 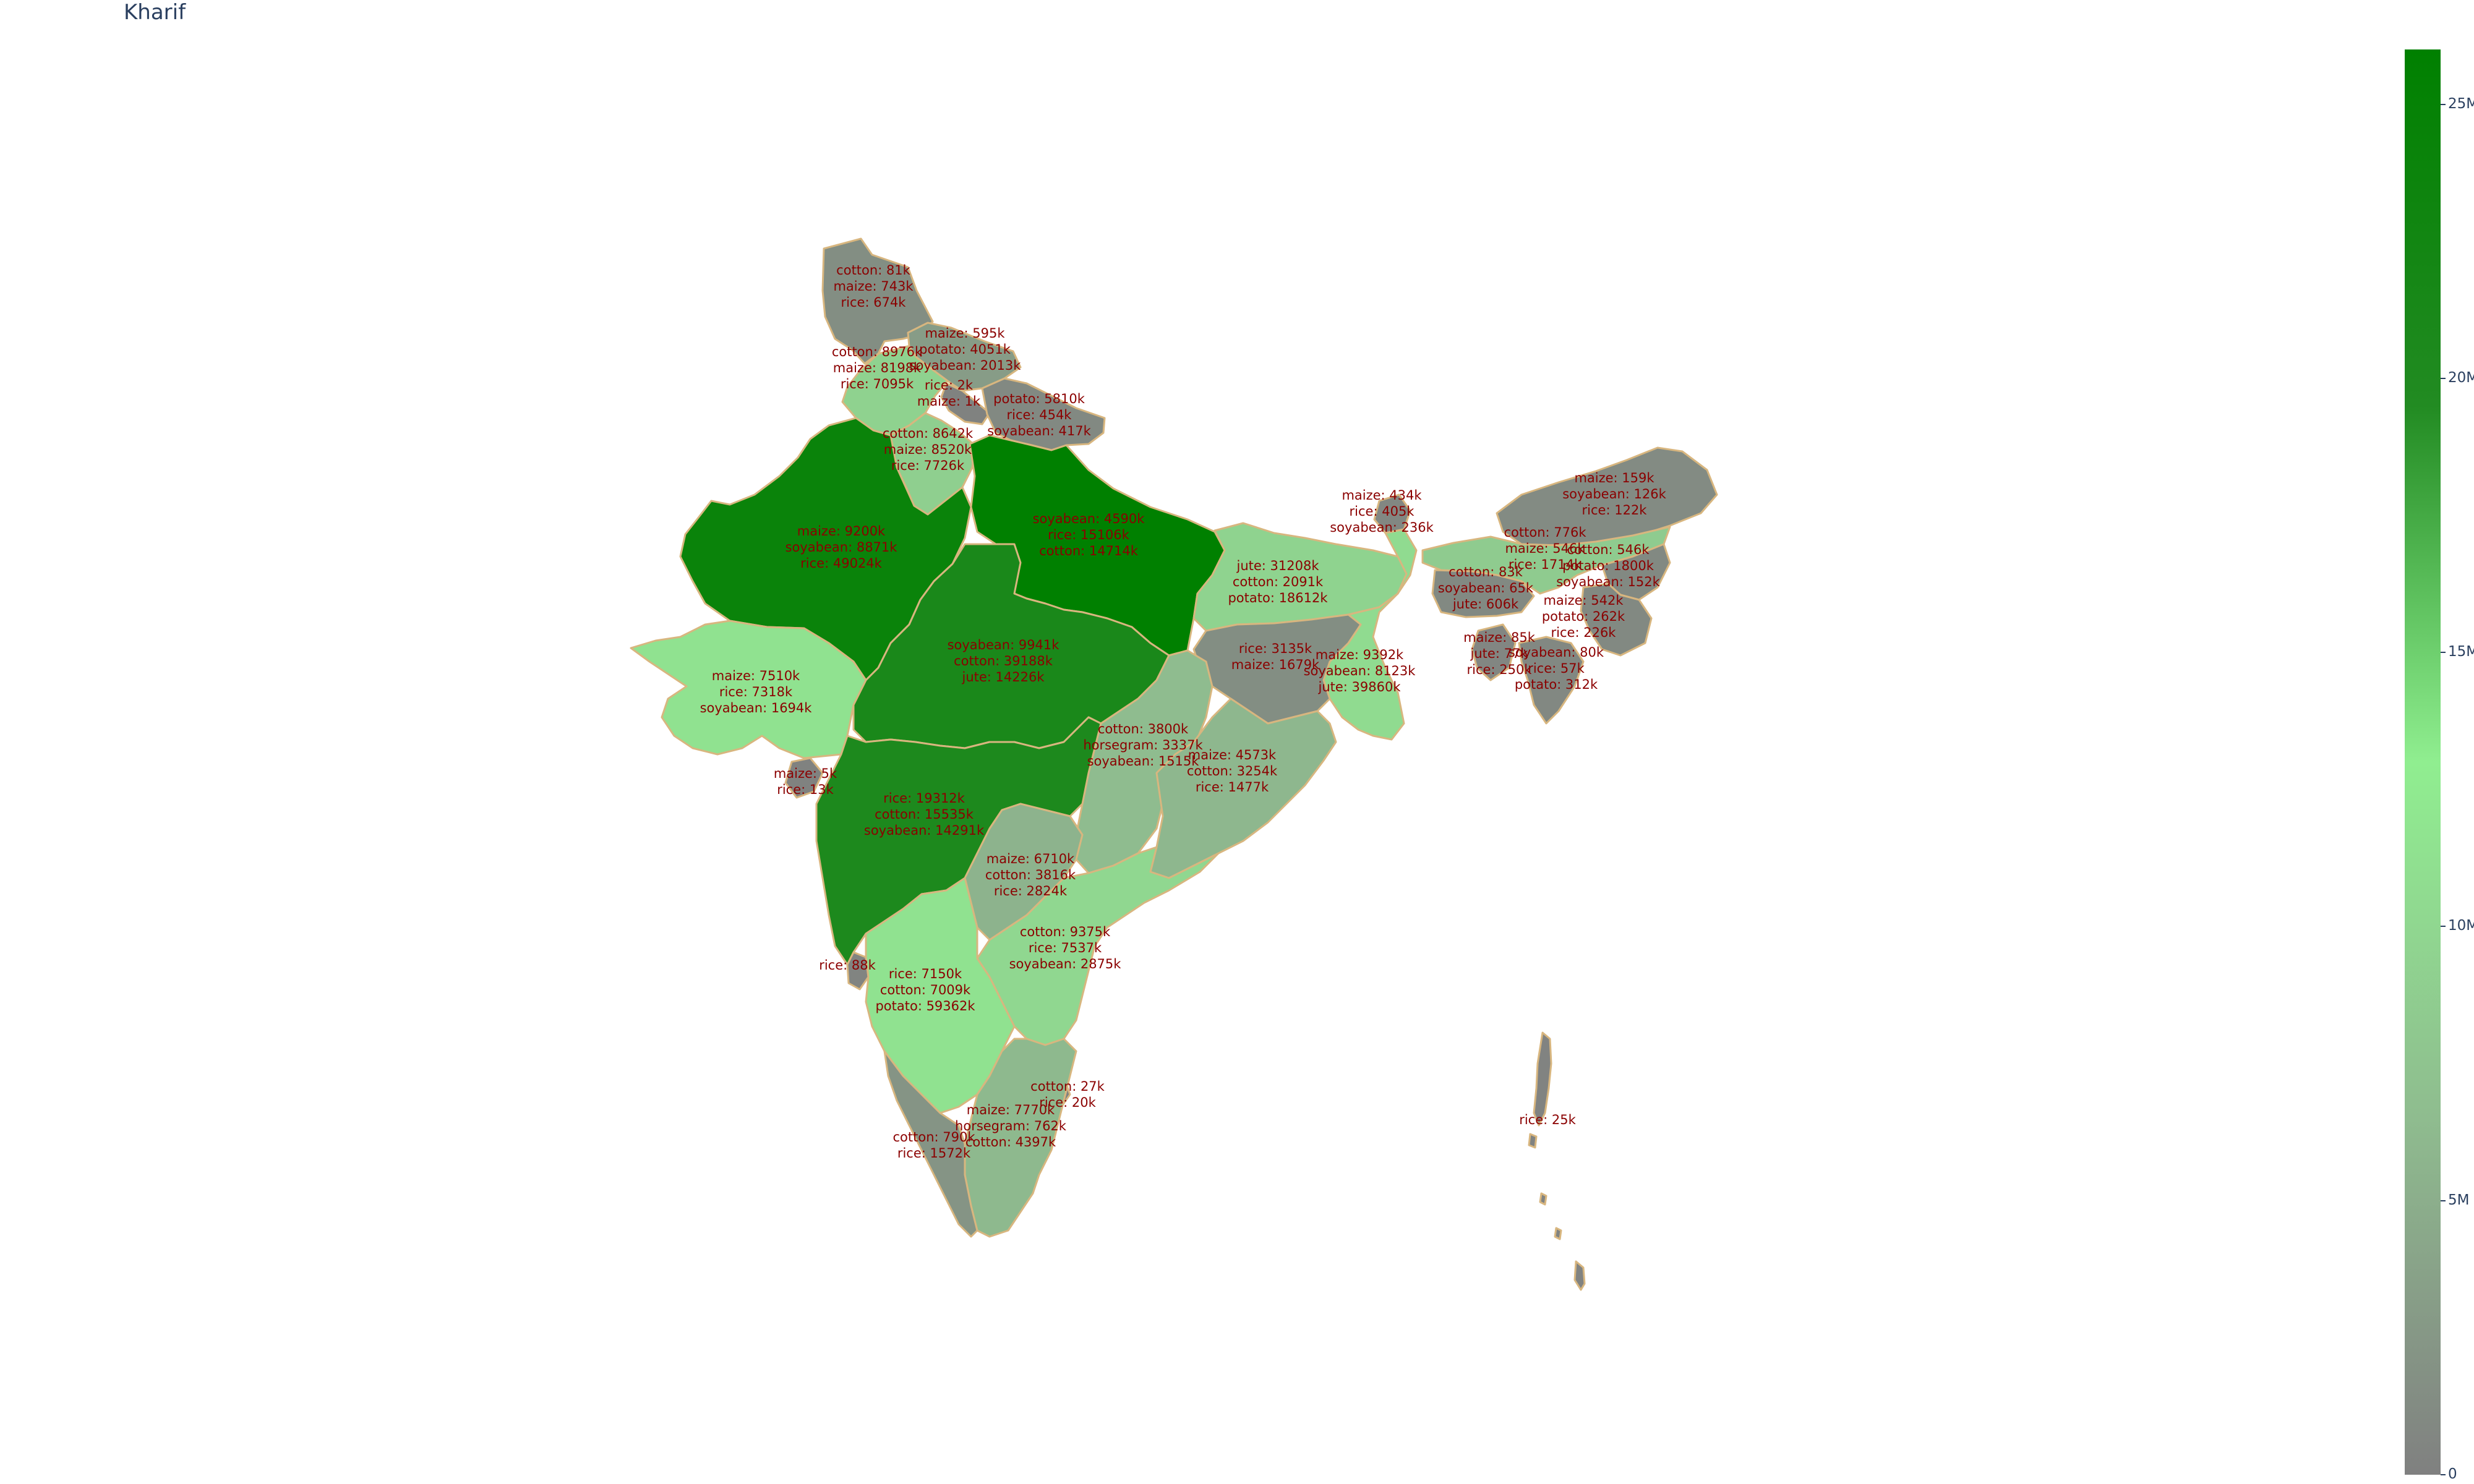 I want to click on region-label-bihar: jute: 31208k, so click(x=1278, y=565).